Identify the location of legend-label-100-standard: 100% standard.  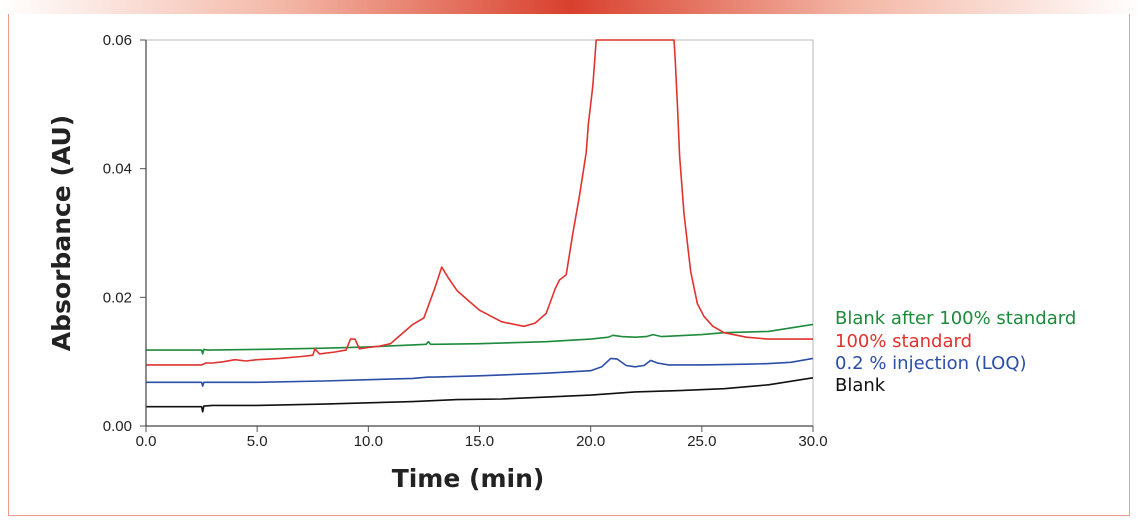
(903, 341).